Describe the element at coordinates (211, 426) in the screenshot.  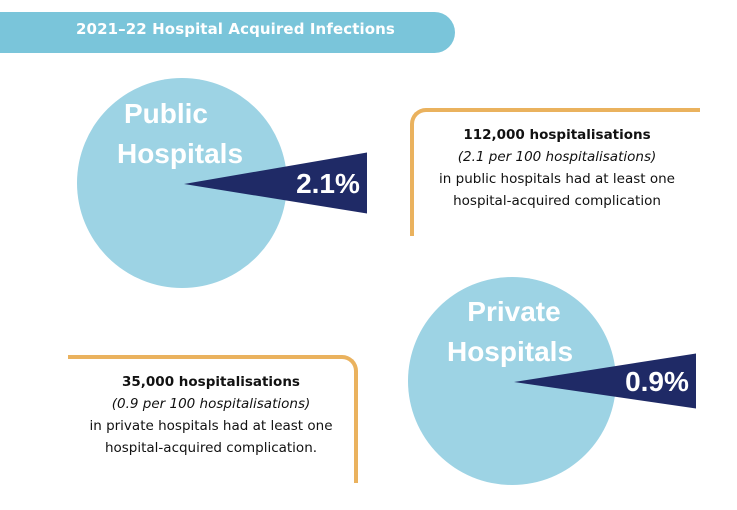
I see `private-text-line1: in private hospitals had at least one` at that location.